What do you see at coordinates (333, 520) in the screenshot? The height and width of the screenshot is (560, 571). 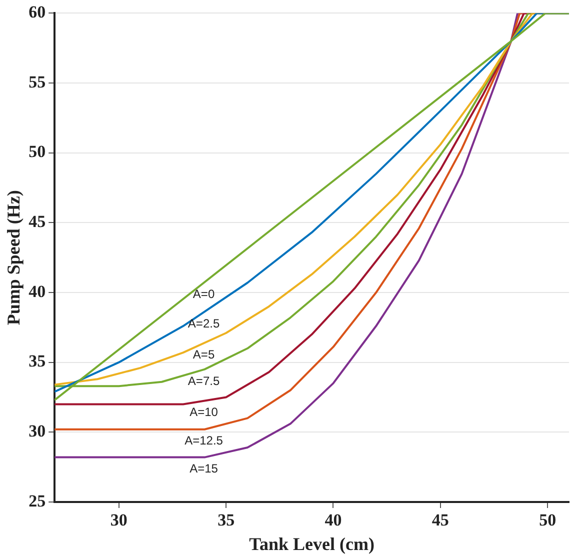 I see `x-tick-label: 40` at bounding box center [333, 520].